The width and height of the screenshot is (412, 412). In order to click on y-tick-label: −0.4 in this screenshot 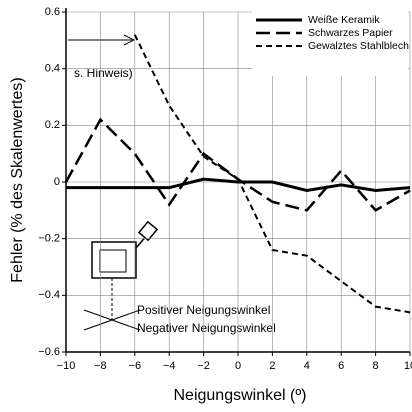, I will do `click(49, 295)`.